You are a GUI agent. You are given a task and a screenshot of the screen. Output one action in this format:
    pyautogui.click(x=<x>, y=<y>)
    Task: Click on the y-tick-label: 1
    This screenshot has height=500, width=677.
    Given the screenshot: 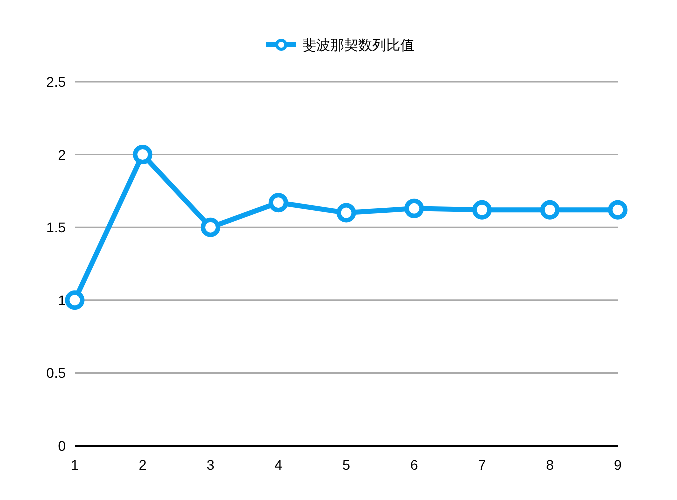 What is the action you would take?
    pyautogui.click(x=62, y=300)
    